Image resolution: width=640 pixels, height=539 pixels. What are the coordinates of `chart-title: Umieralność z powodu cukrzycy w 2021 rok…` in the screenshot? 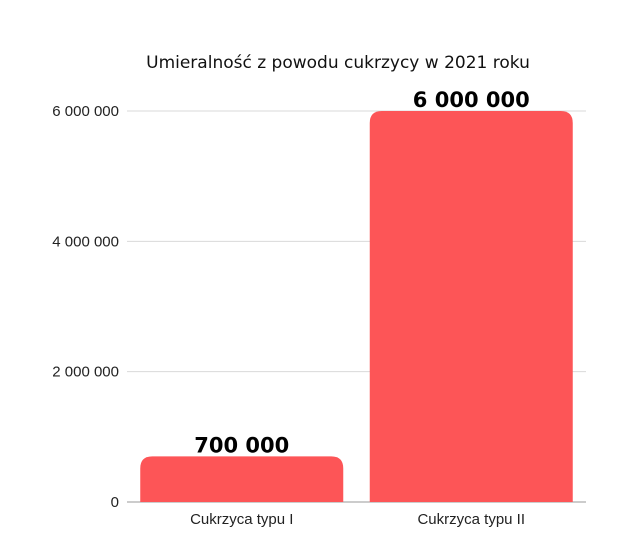 It's located at (338, 63).